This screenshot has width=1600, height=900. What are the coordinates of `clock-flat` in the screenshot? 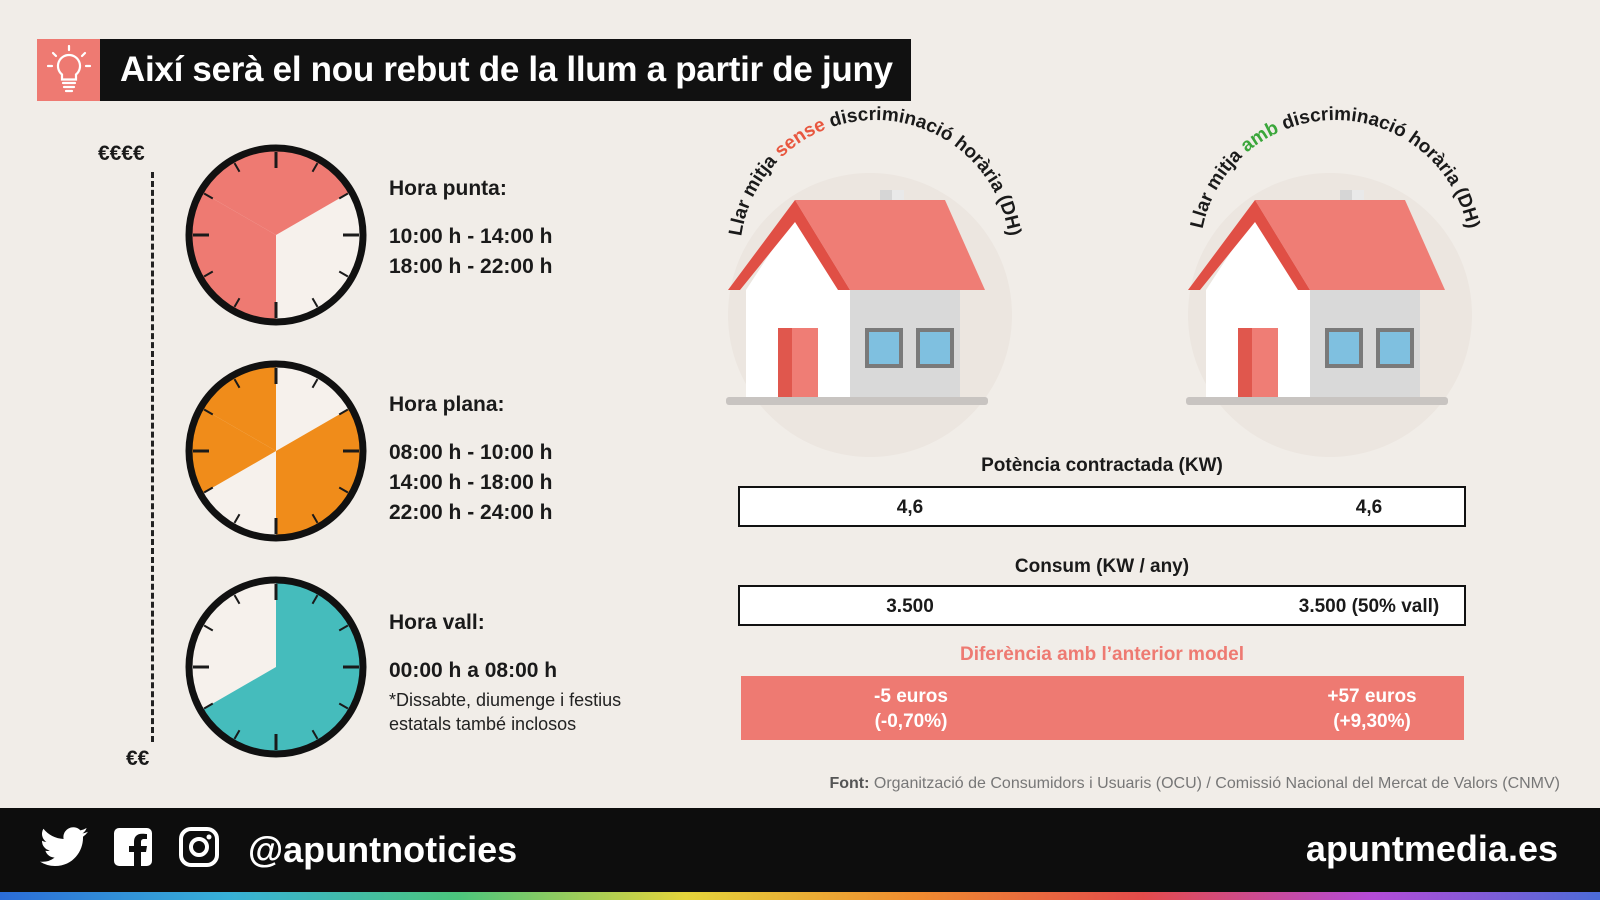 It's located at (276, 451).